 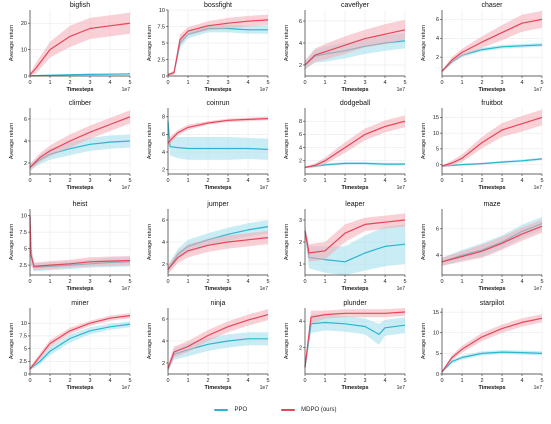 What do you see at coordinates (218, 103) in the screenshot?
I see `chart-title: coinrun` at bounding box center [218, 103].